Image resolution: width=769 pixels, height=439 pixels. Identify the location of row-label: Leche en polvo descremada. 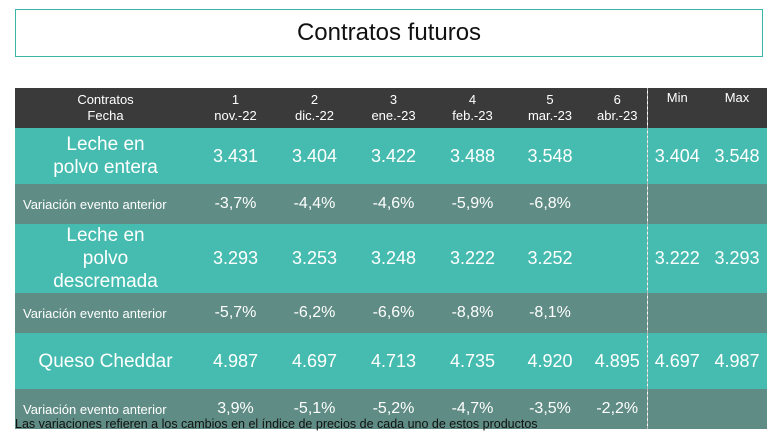
(105, 258).